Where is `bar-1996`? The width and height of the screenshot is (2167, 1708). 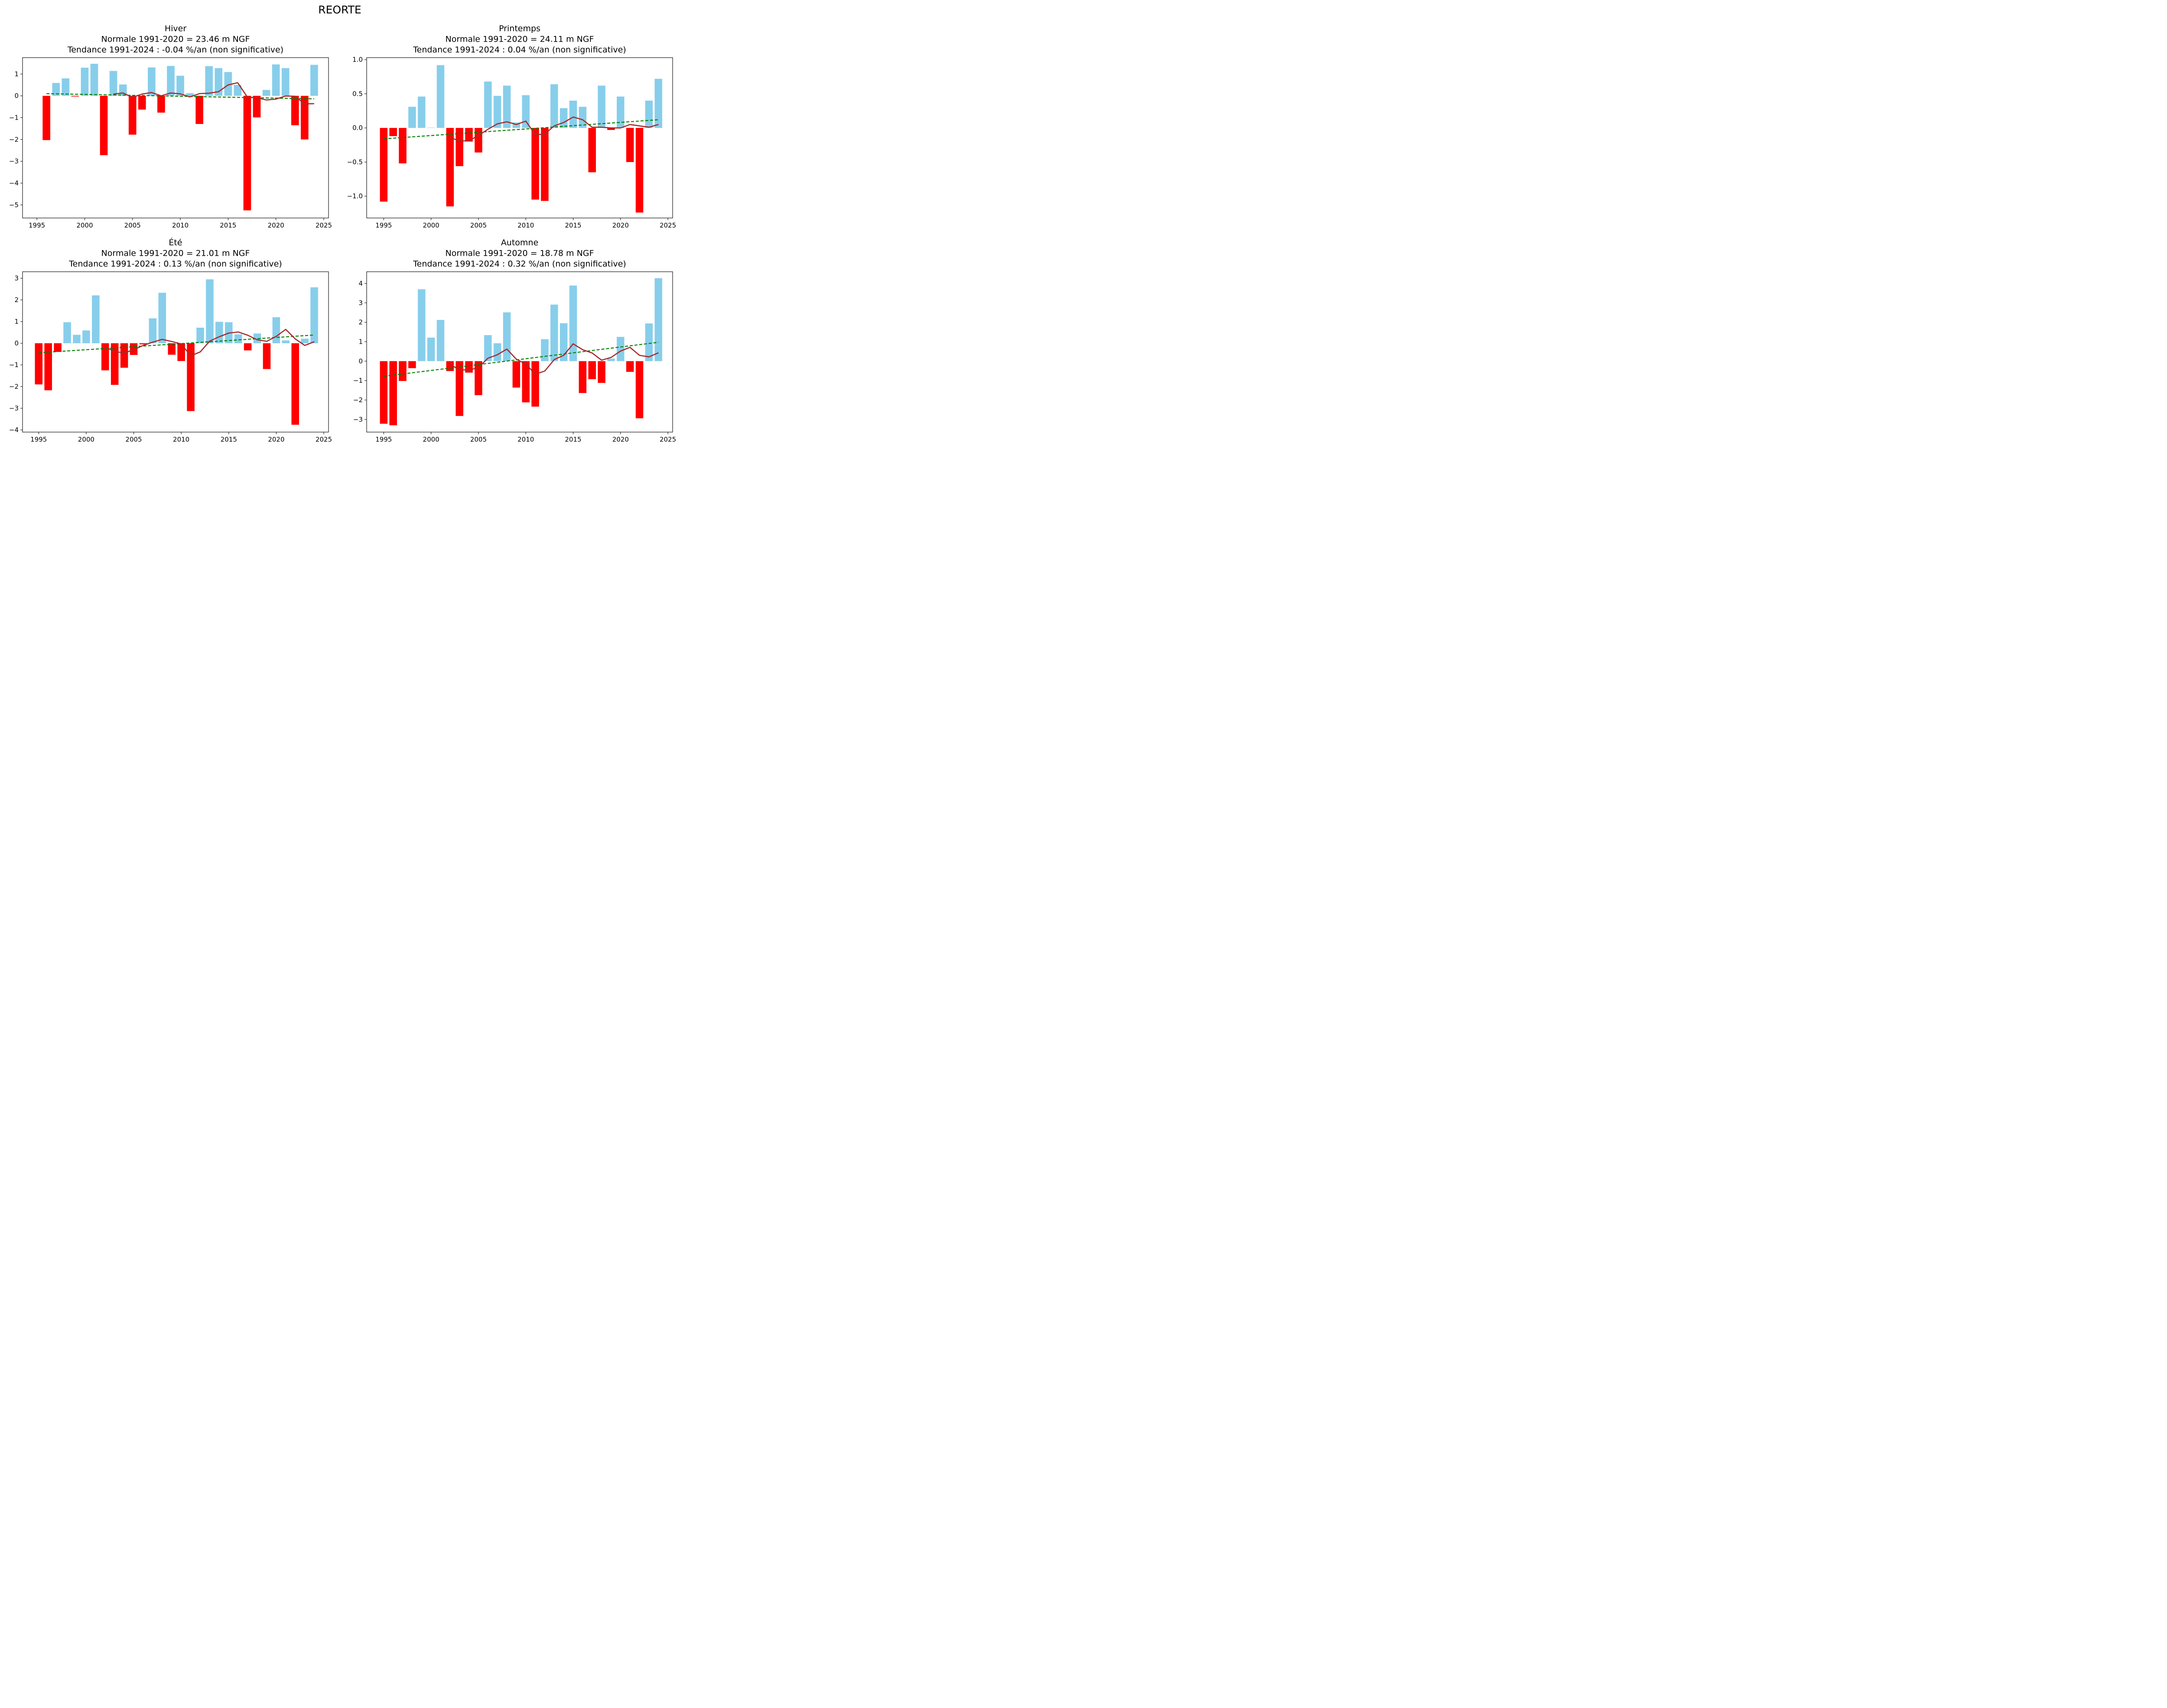 bar-1996 is located at coordinates (48, 367).